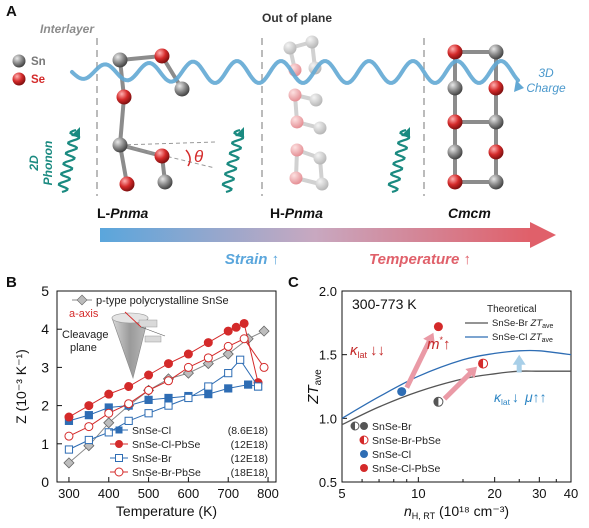  What do you see at coordinates (252, 259) in the screenshot?
I see `strain-label: Strain ↑` at bounding box center [252, 259].